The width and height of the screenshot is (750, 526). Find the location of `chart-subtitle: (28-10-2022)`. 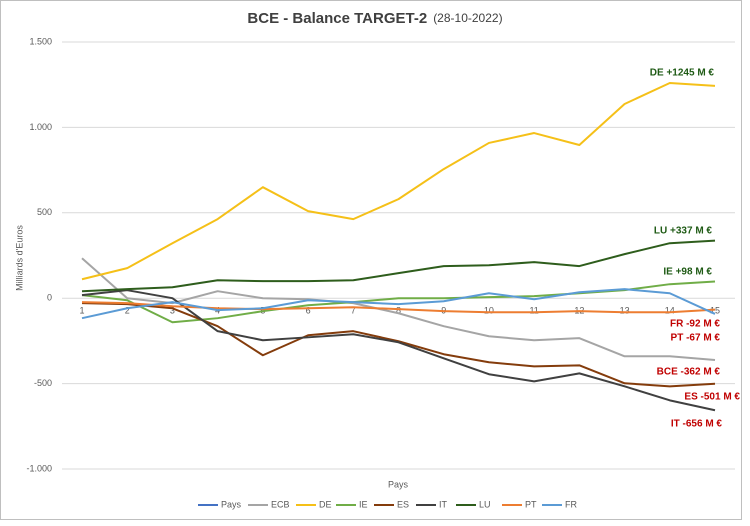

chart-subtitle: (28-10-2022) is located at coordinates (467, 18).